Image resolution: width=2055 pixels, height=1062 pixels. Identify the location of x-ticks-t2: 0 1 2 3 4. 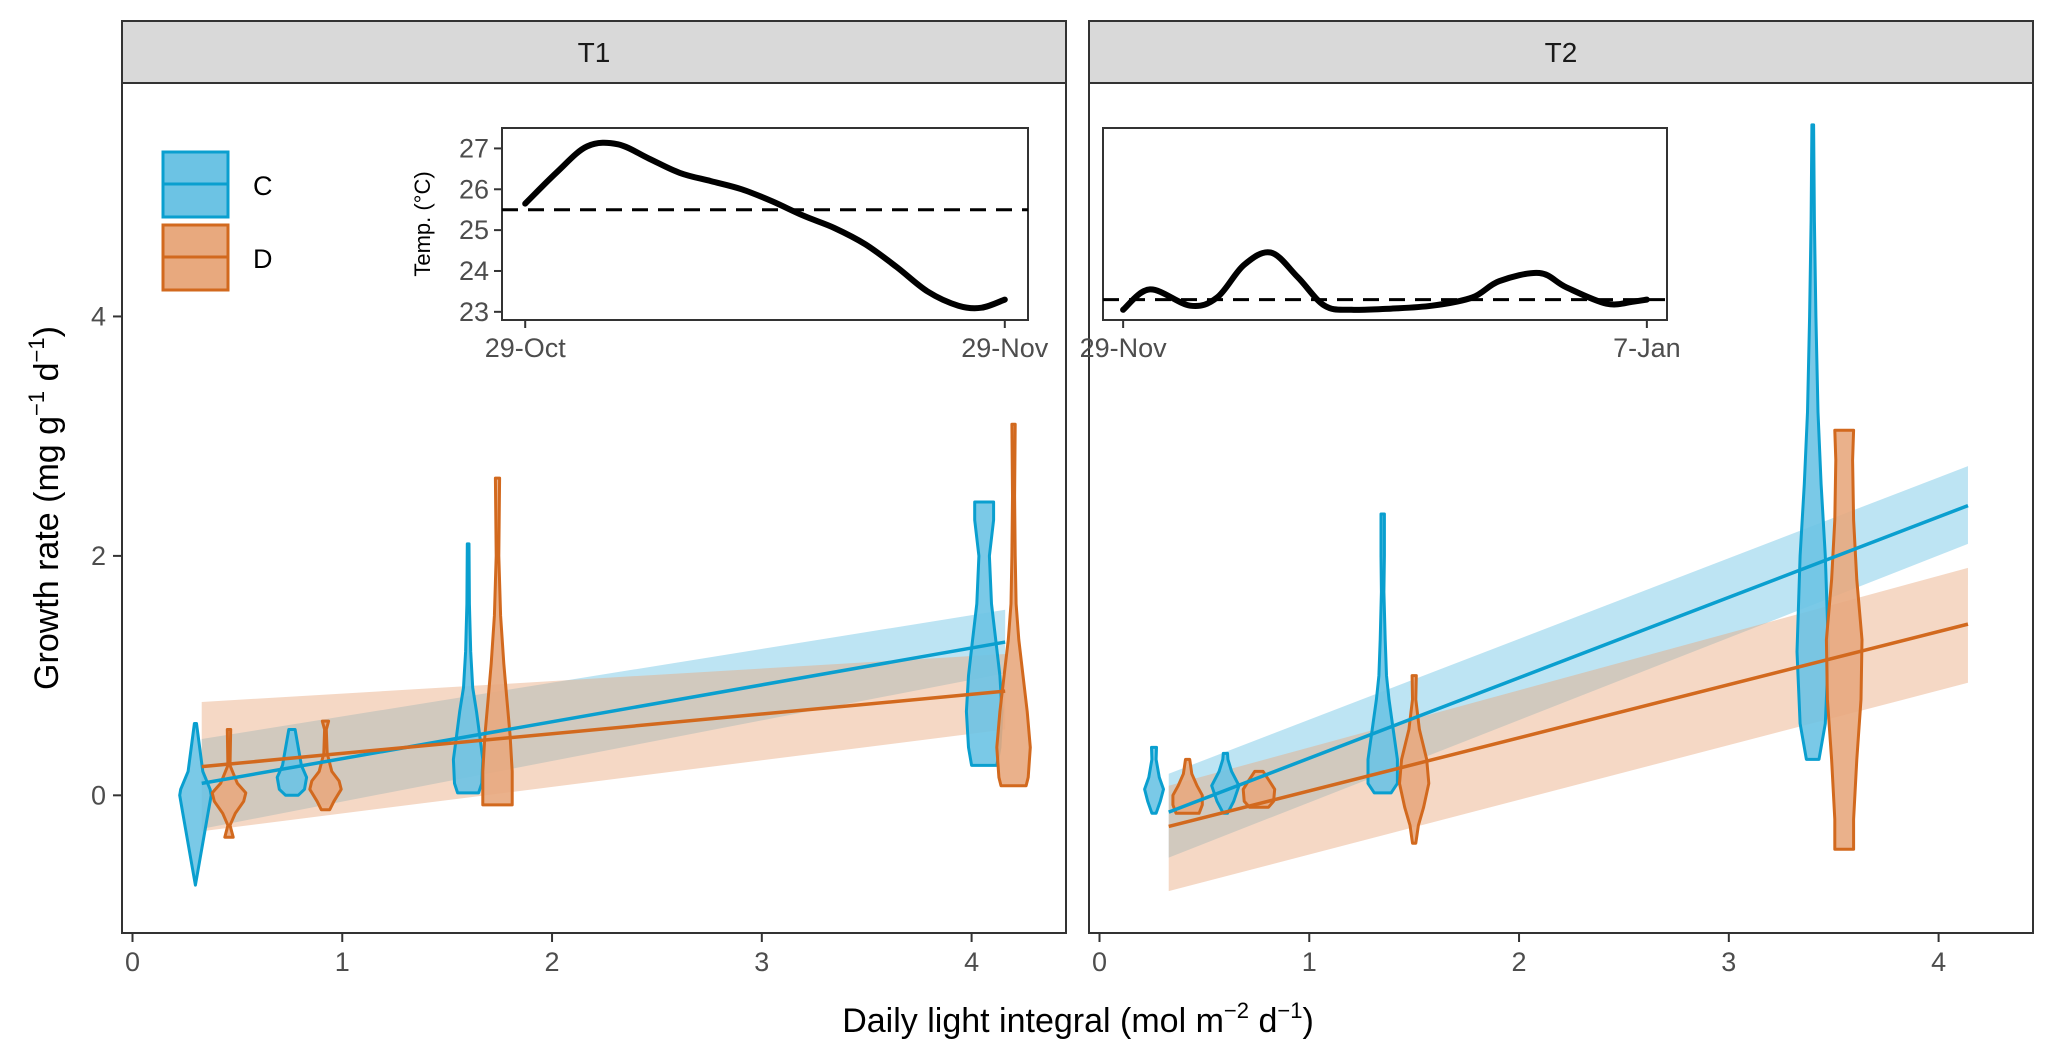
(1519, 955).